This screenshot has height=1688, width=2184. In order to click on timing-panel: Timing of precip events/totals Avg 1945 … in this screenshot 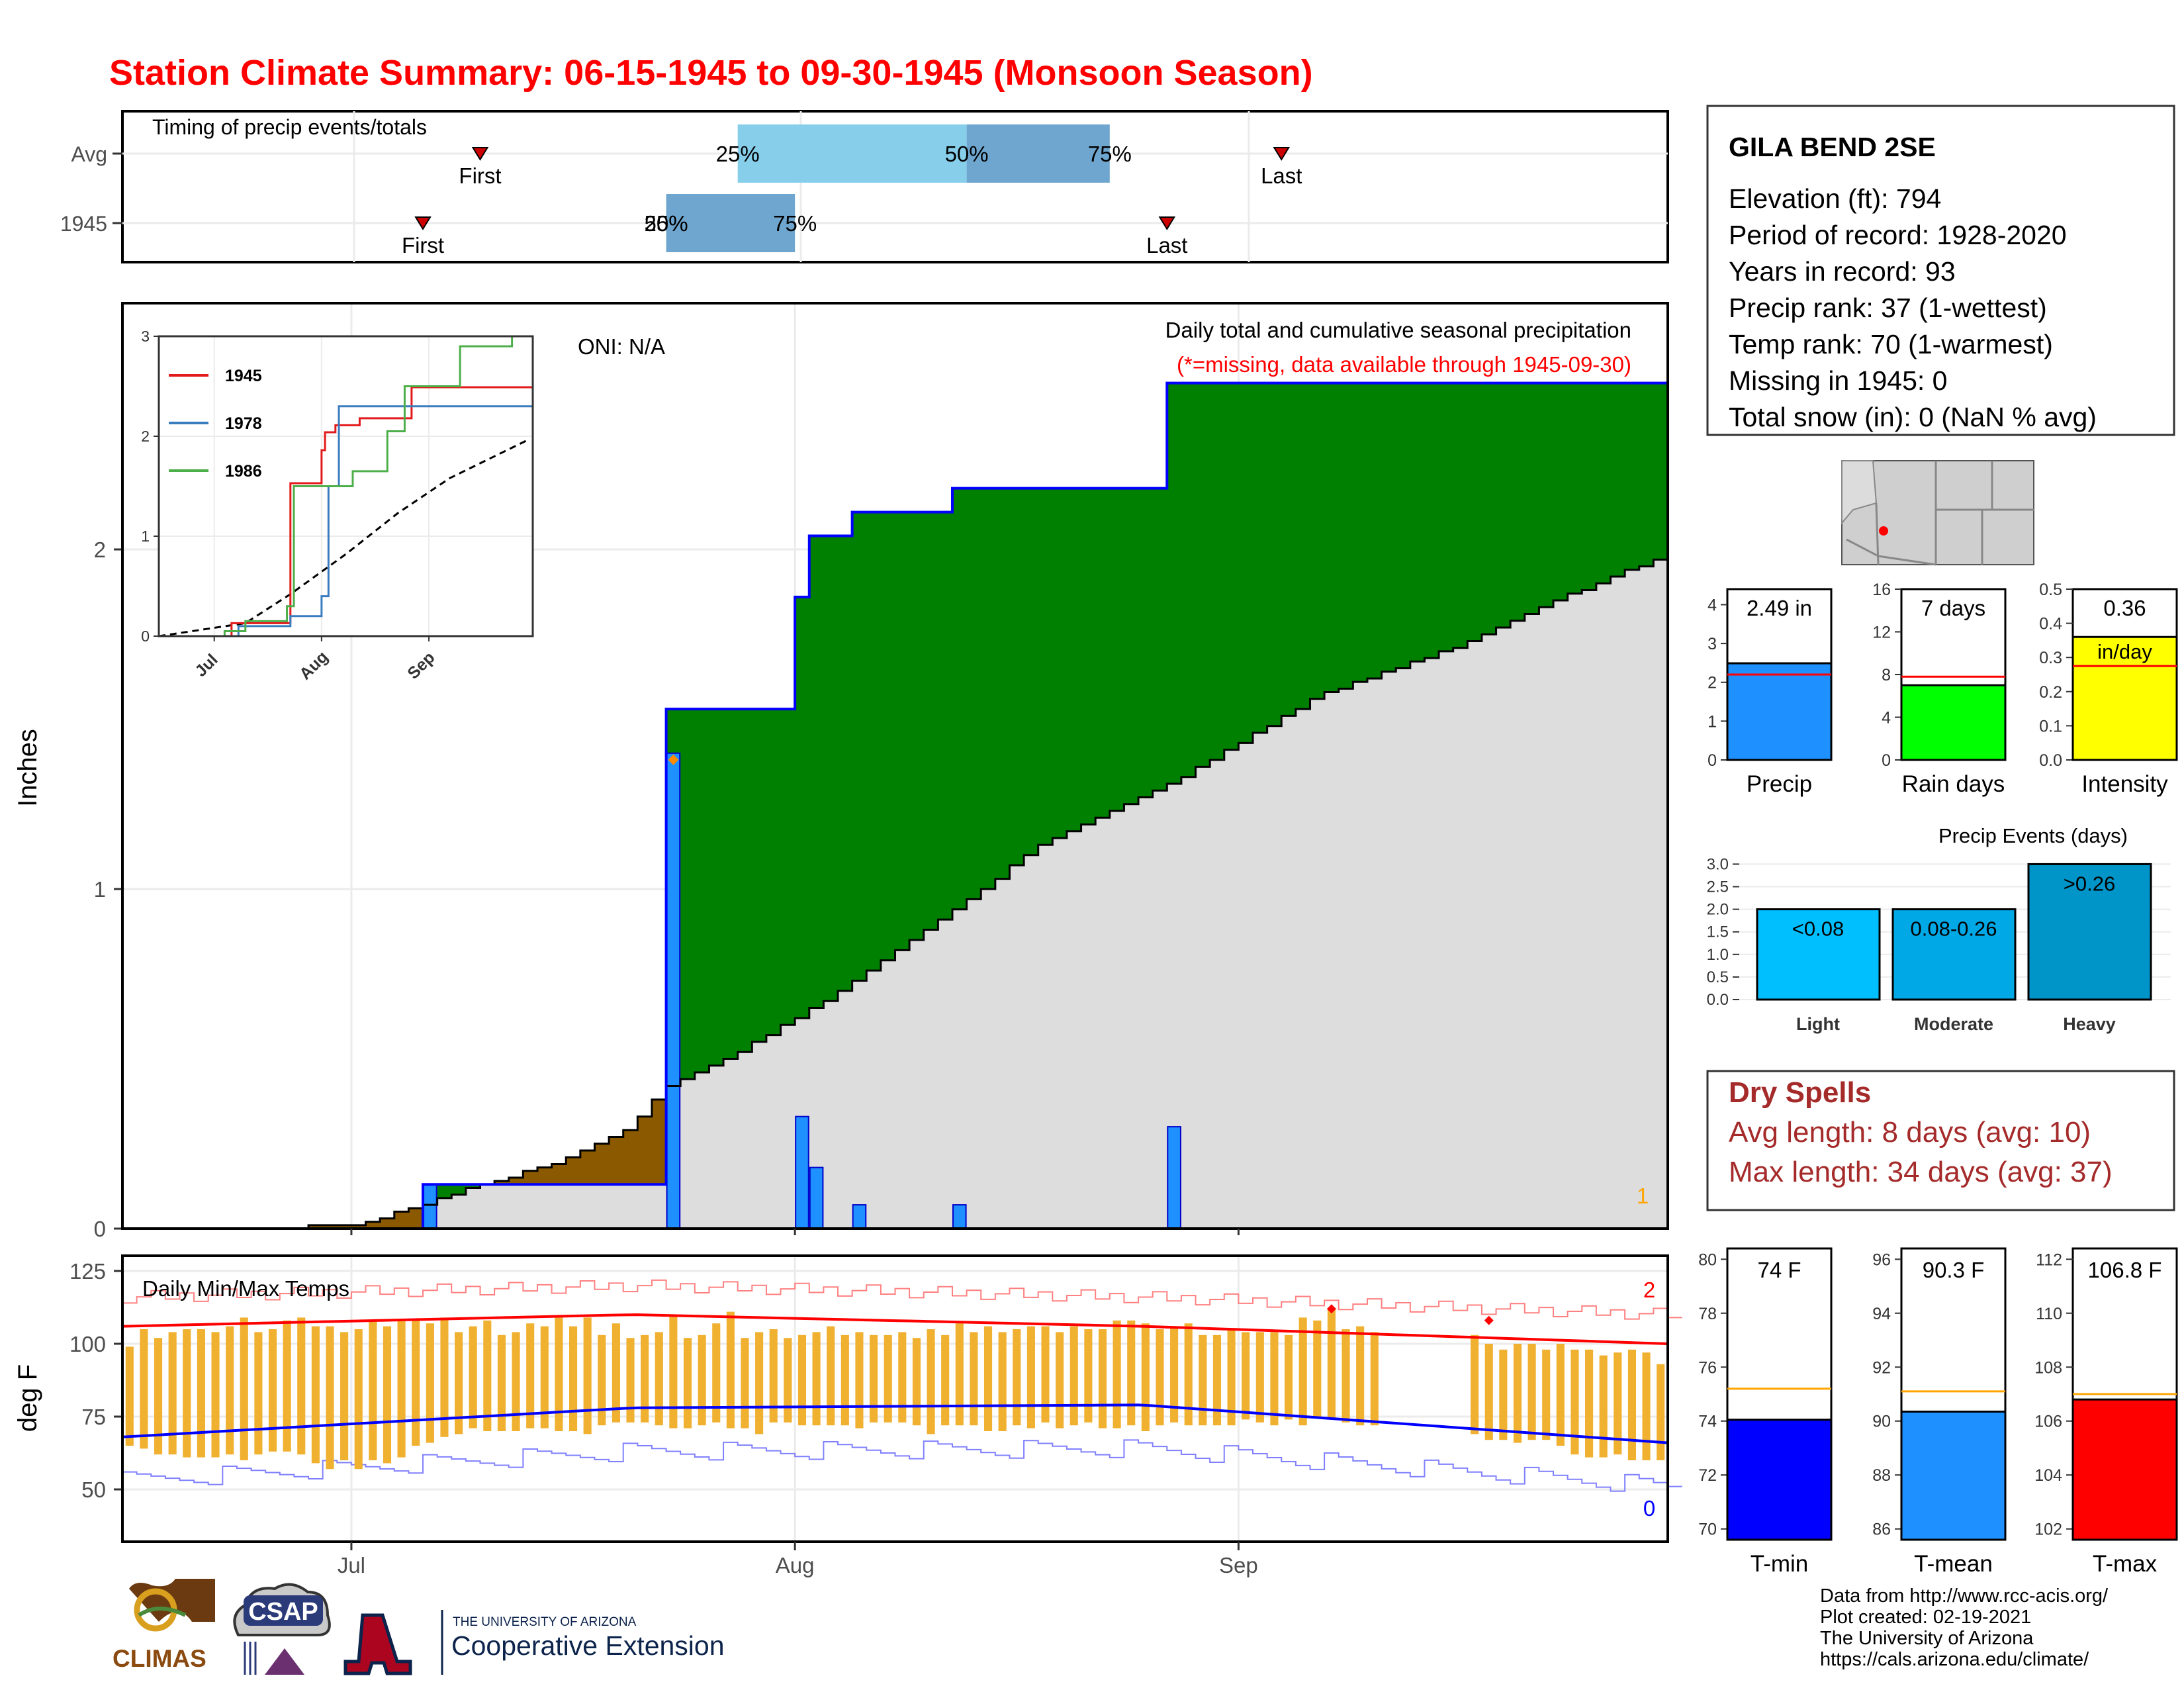, I will do `click(864, 186)`.